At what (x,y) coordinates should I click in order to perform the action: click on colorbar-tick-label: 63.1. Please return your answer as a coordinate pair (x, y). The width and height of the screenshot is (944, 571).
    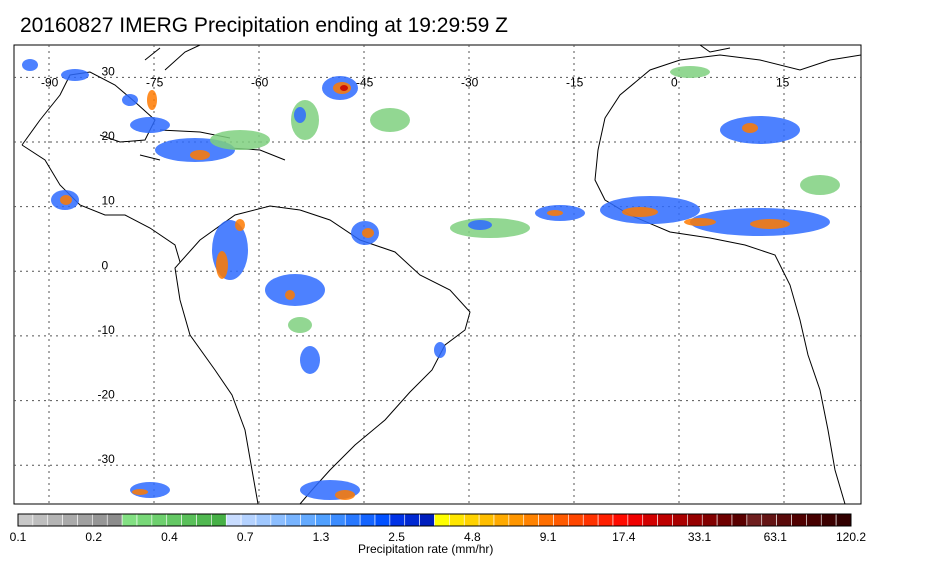
    Looking at the image, I should click on (776, 537).